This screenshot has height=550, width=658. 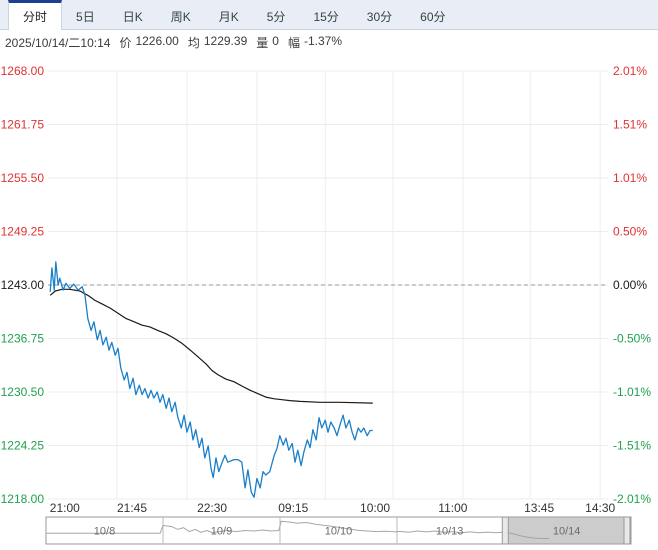 What do you see at coordinates (275, 40) in the screenshot?
I see `volume-value: 0` at bounding box center [275, 40].